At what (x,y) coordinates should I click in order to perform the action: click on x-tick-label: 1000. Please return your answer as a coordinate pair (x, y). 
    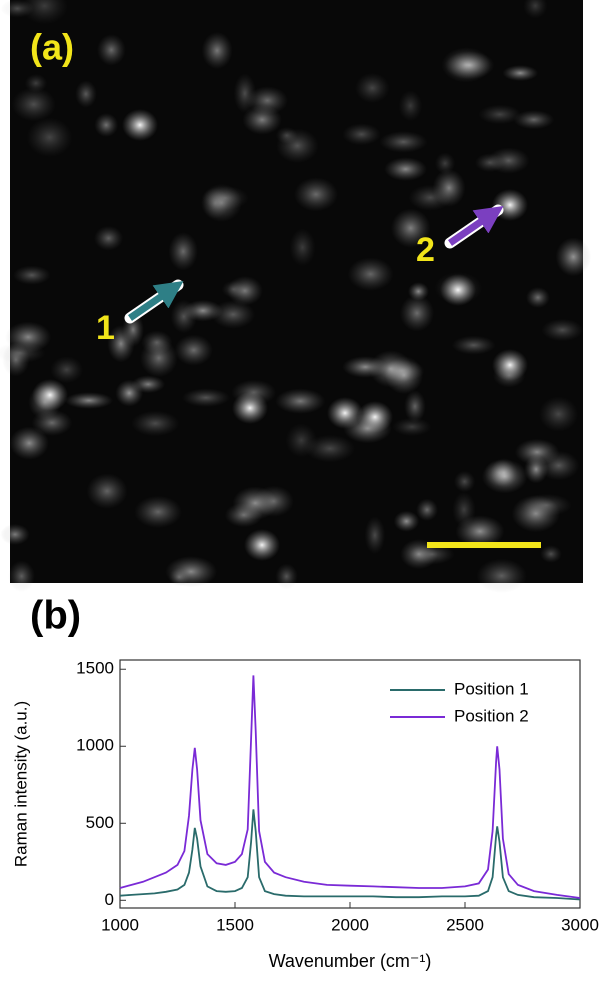
    Looking at the image, I should click on (120, 924).